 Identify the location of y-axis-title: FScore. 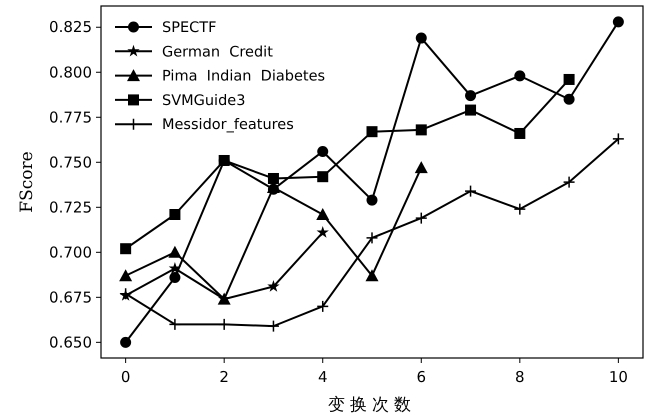
(27, 182).